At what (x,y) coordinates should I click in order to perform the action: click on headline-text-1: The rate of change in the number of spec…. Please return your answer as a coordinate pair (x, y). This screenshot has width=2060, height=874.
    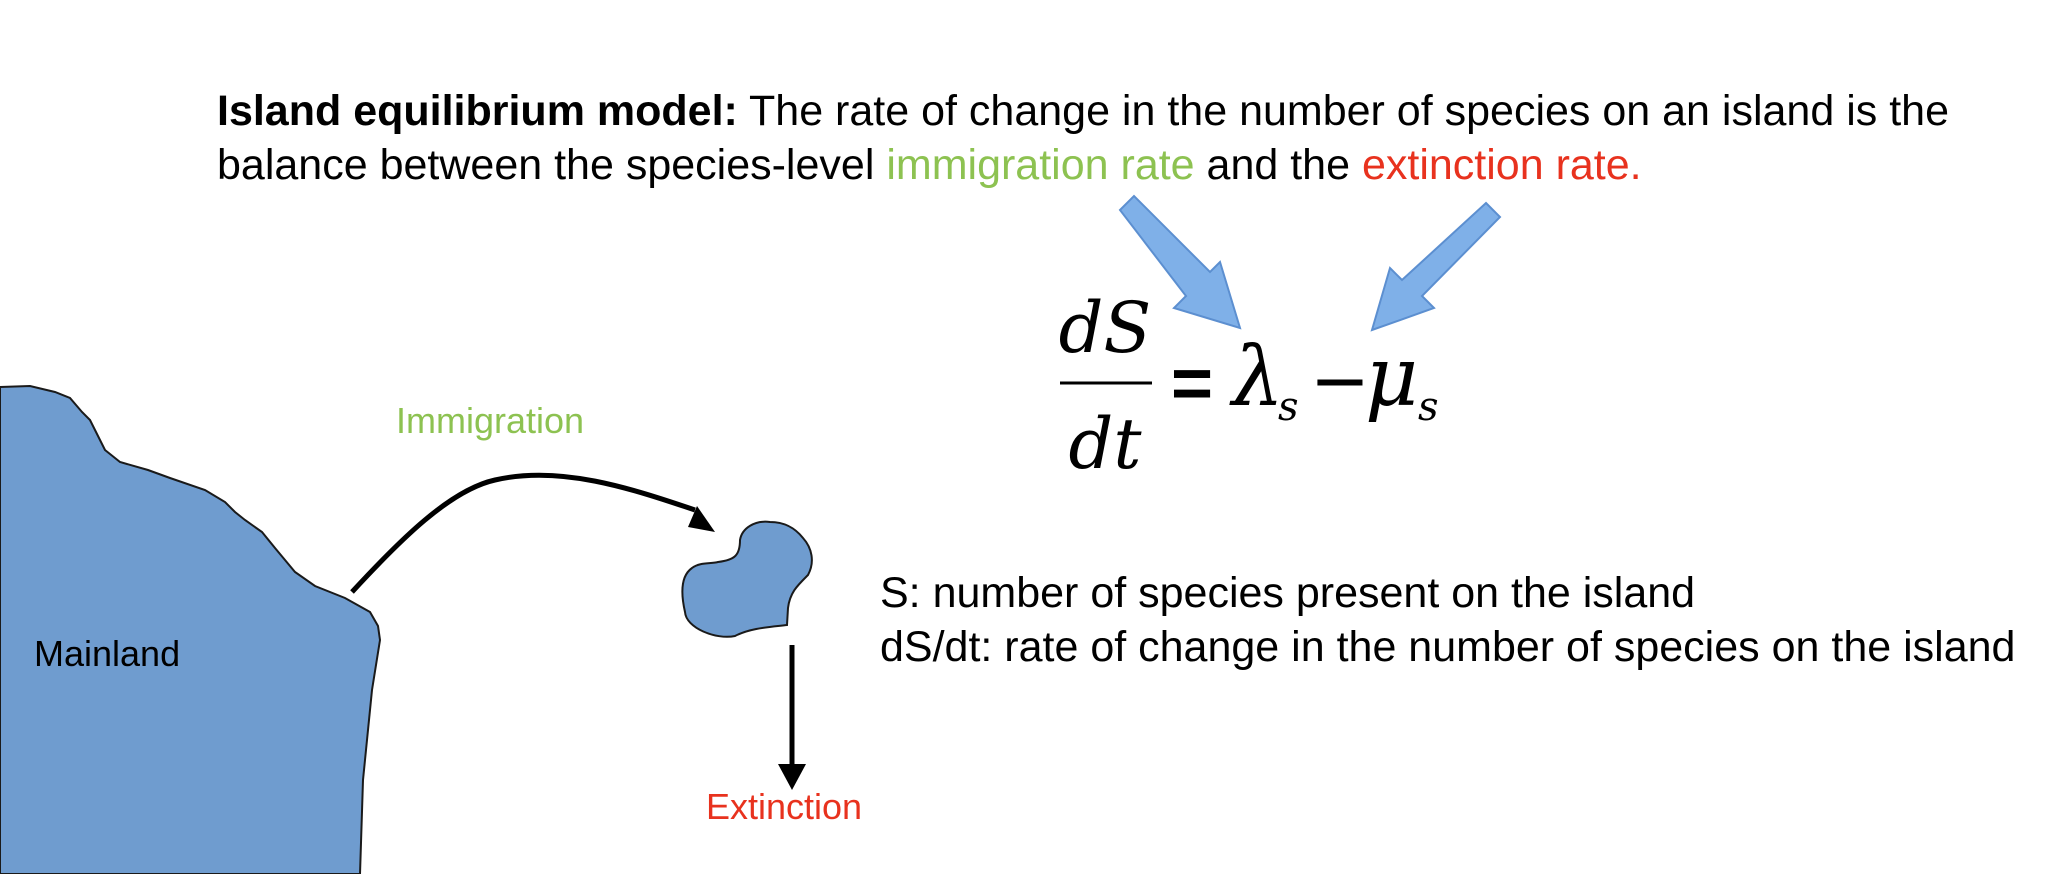
    Looking at the image, I should click on (1343, 111).